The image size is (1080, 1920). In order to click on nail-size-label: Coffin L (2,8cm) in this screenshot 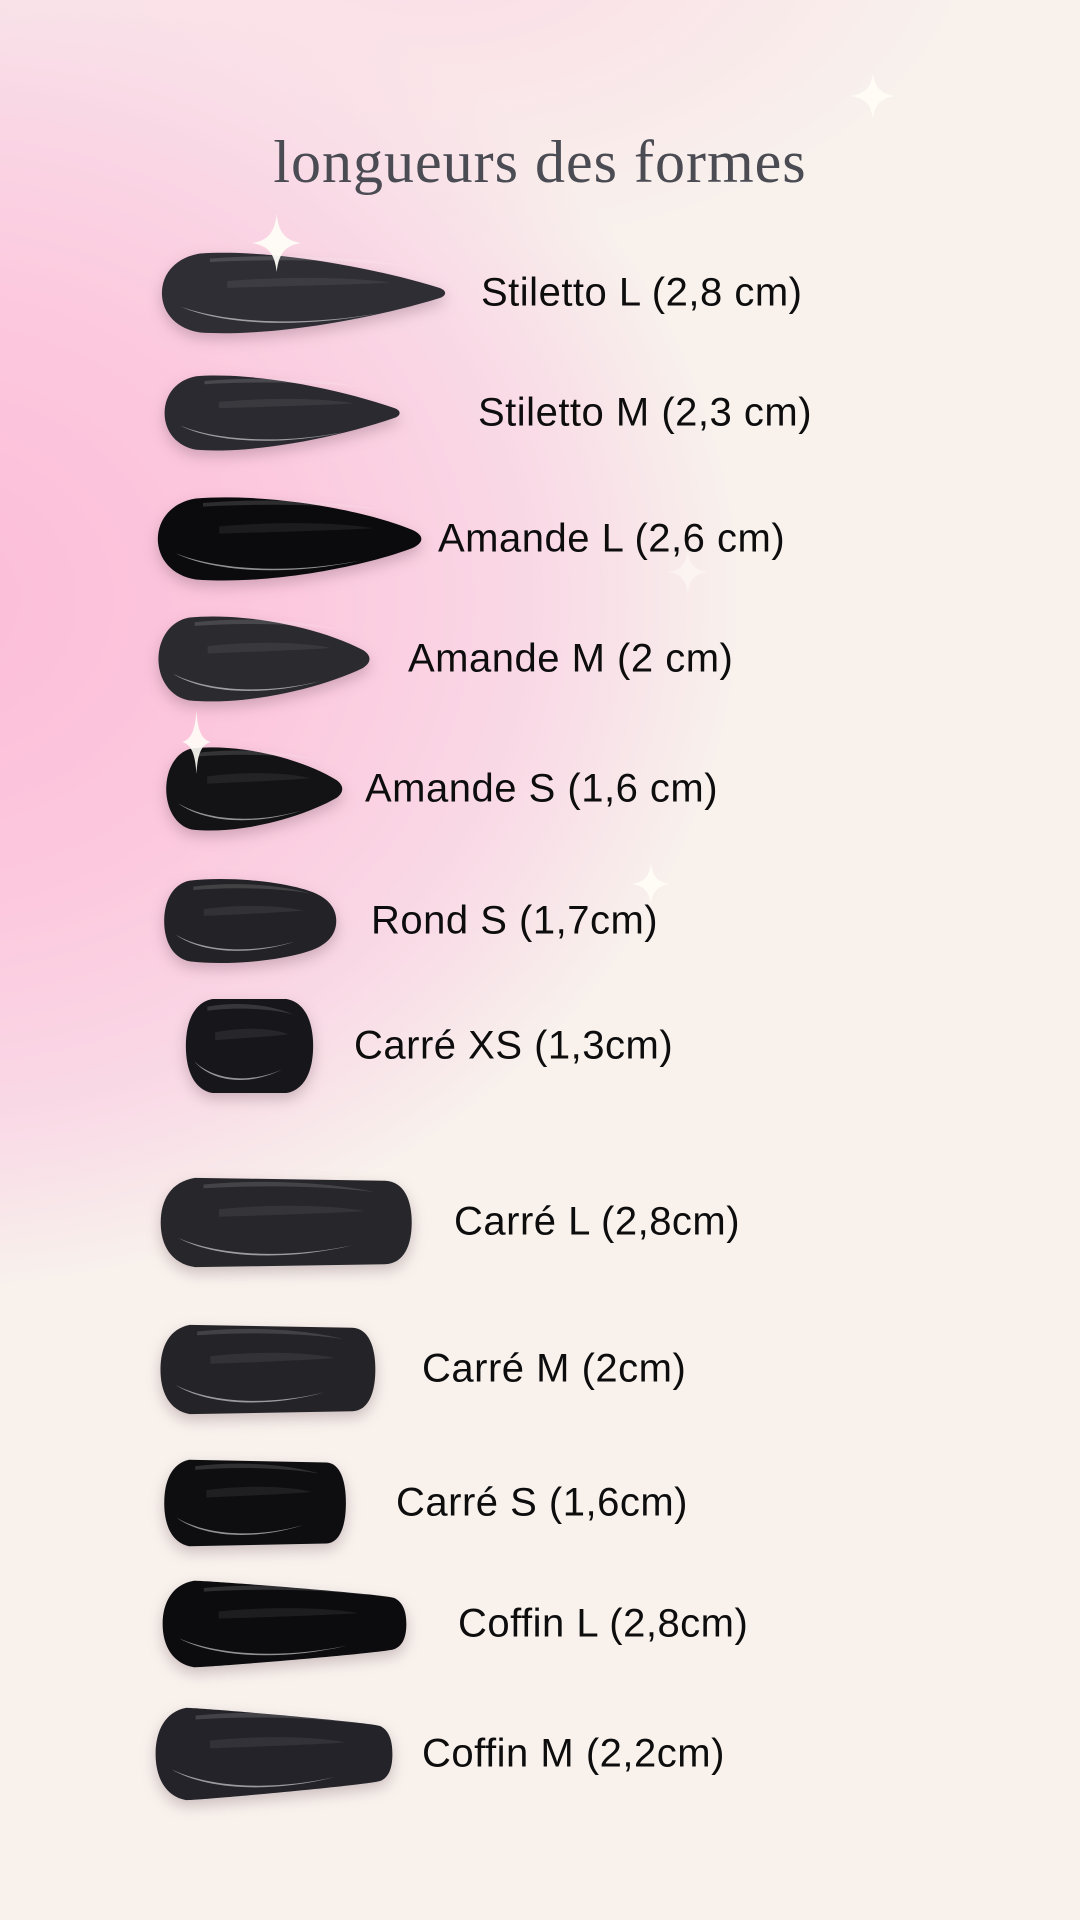, I will do `click(603, 1623)`.